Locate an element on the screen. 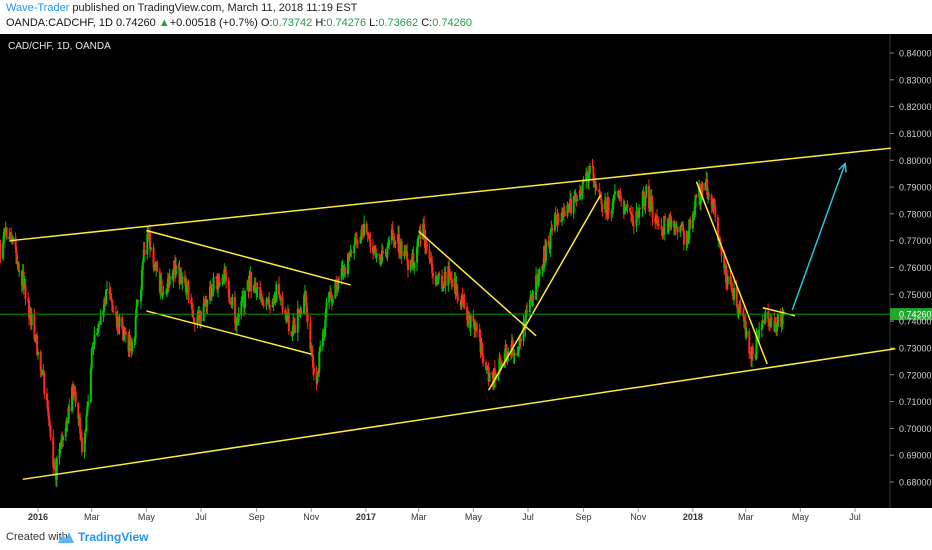 This screenshot has height=550, width=932. time-tick-label: Mar is located at coordinates (92, 517).